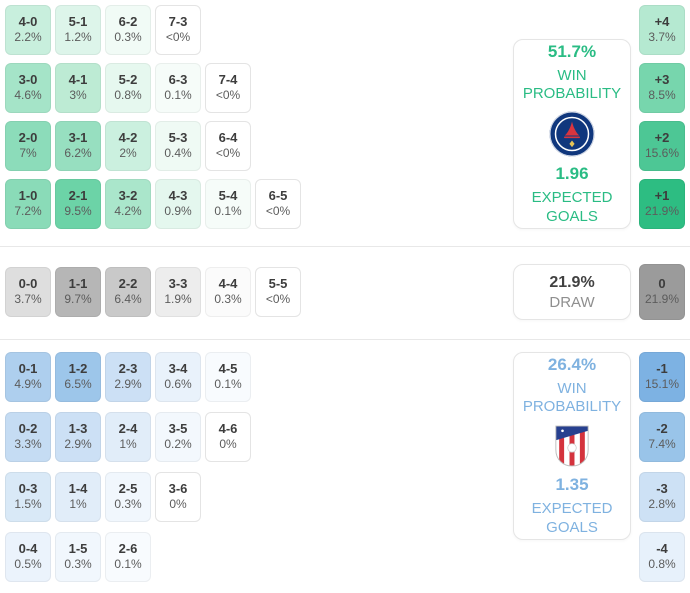 The height and width of the screenshot is (593, 690). I want to click on scoreline-label: 2-2, so click(128, 284).